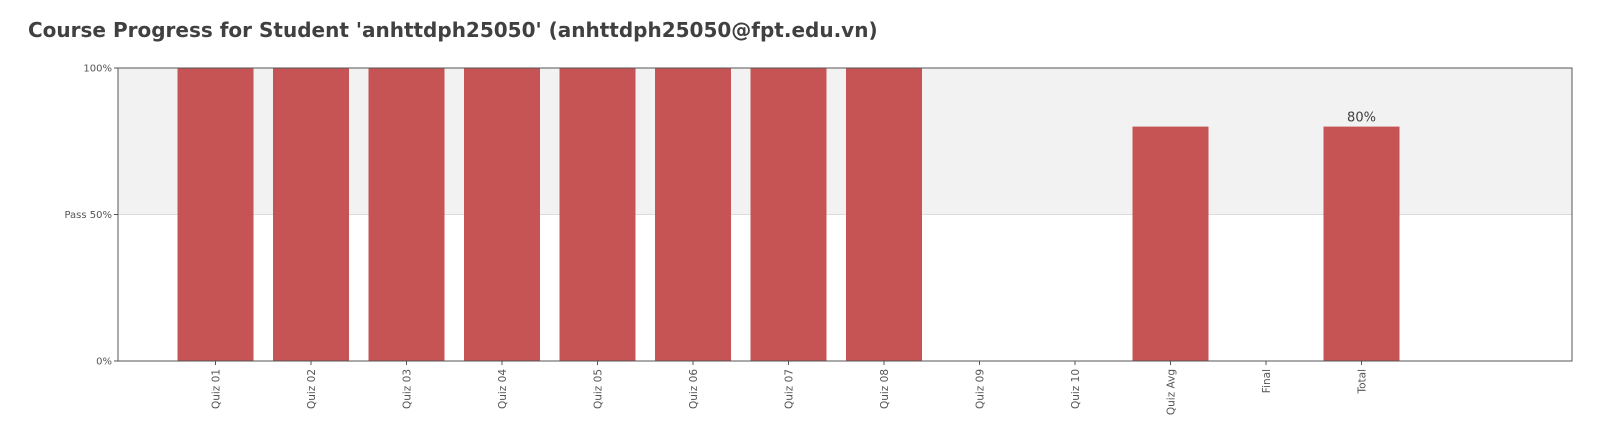  Describe the element at coordinates (1363, 382) in the screenshot. I see `x-tick-label: Total` at that location.